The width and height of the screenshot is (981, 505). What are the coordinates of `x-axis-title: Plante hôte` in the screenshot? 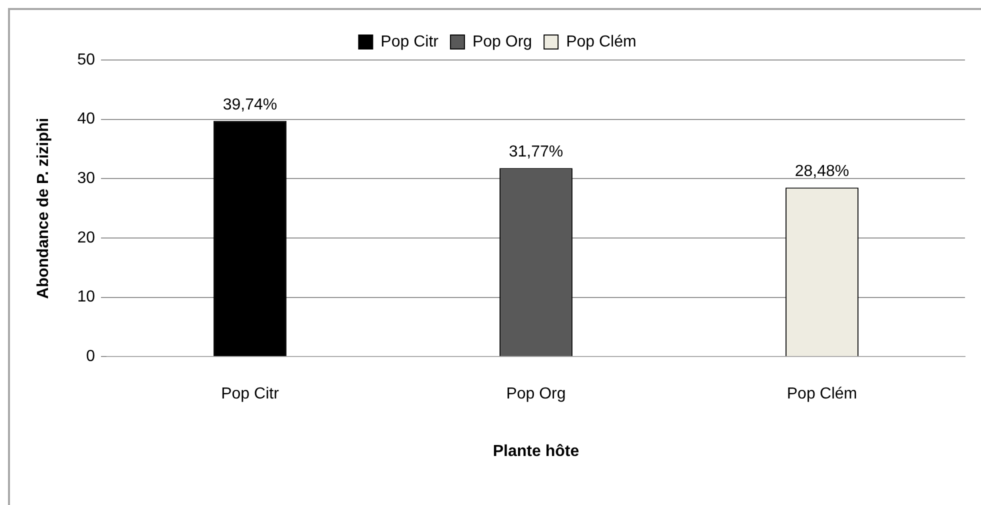 It's located at (536, 451).